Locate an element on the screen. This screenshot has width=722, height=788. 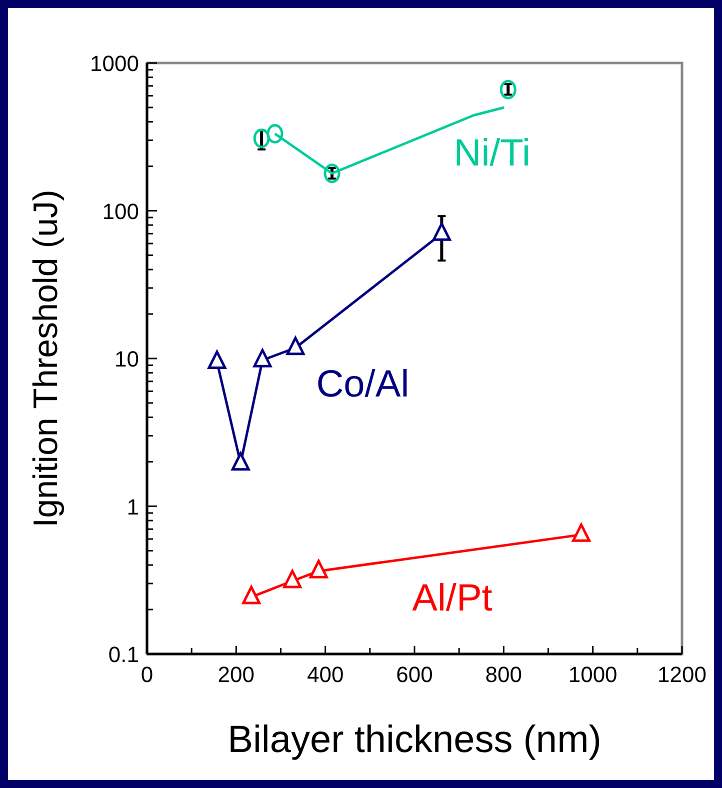
y-tick-label: 1 is located at coordinates (132, 507).